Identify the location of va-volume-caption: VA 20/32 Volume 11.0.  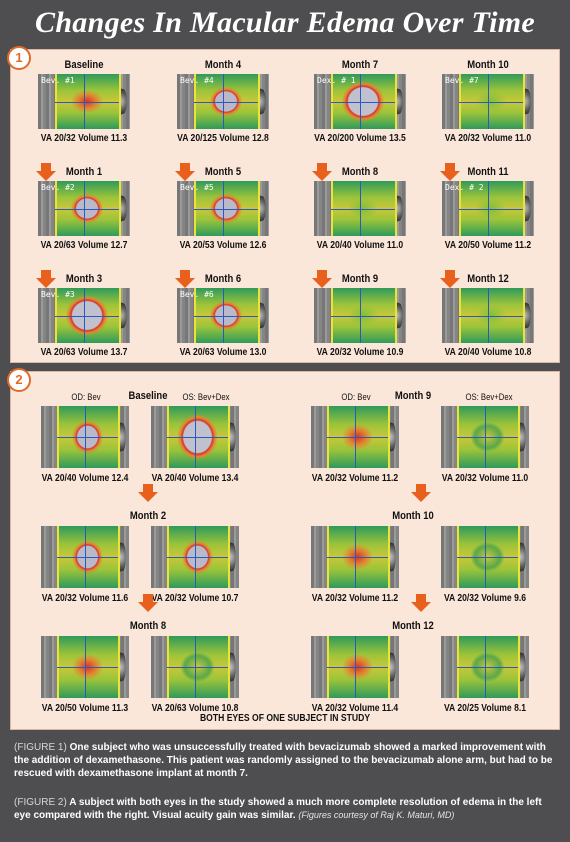
(488, 138).